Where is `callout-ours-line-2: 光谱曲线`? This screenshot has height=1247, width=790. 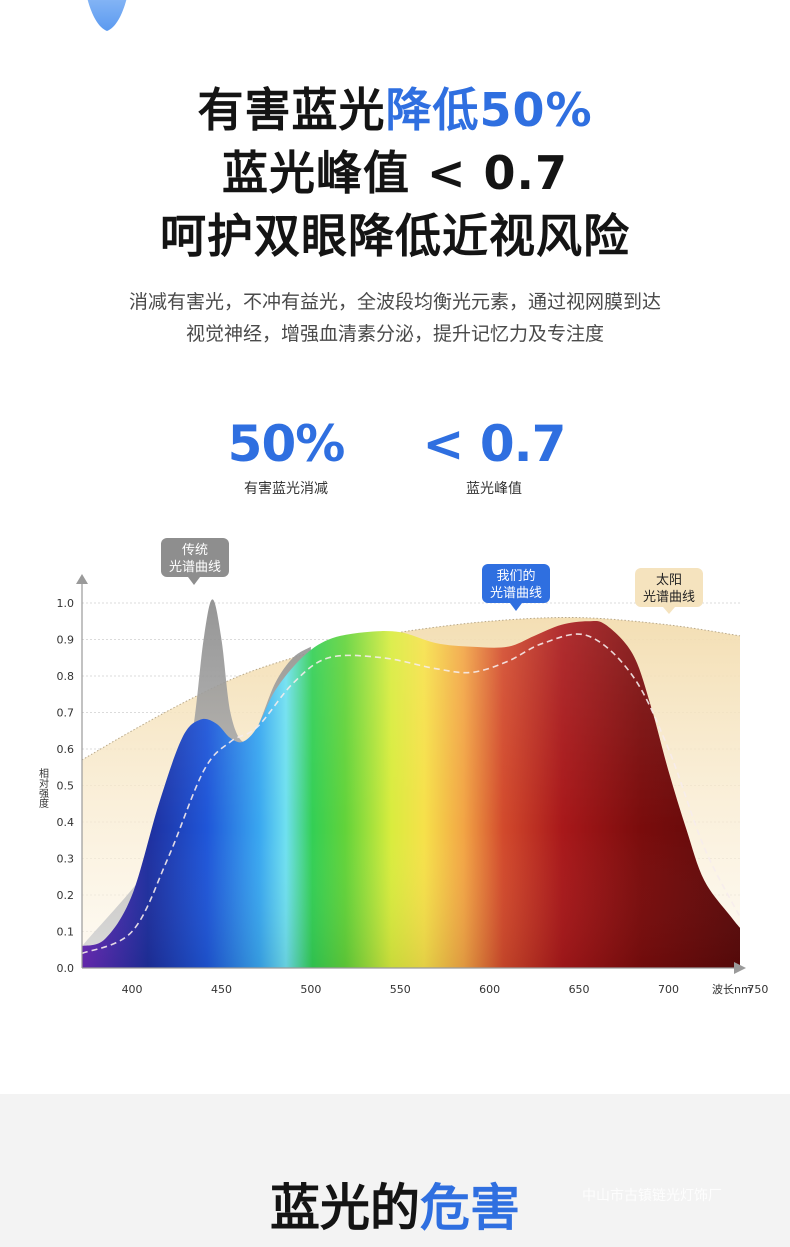 callout-ours-line-2: 光谱曲线 is located at coordinates (516, 593).